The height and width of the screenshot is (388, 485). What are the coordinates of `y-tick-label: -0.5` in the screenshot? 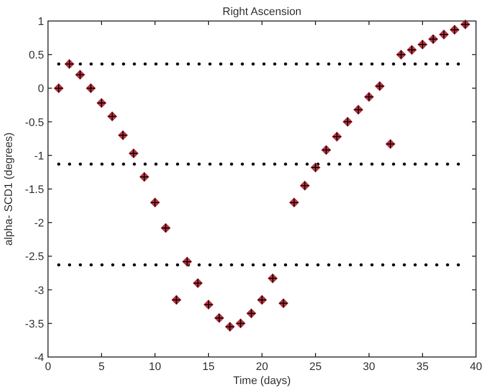 It's located at (34, 122).